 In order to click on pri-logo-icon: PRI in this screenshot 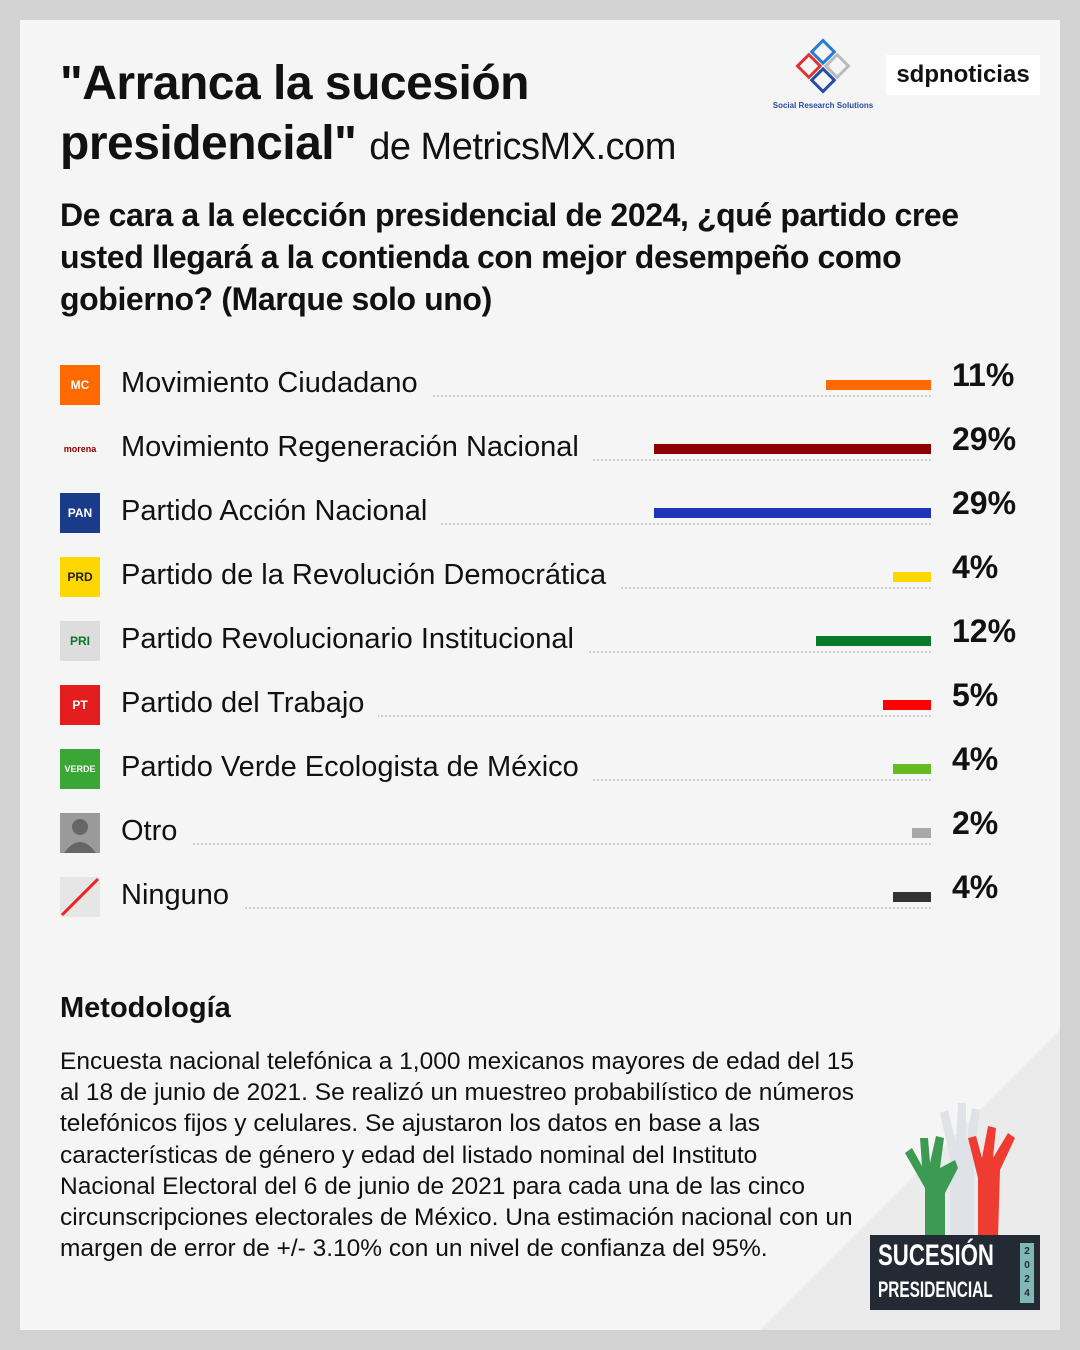, I will do `click(80, 641)`.